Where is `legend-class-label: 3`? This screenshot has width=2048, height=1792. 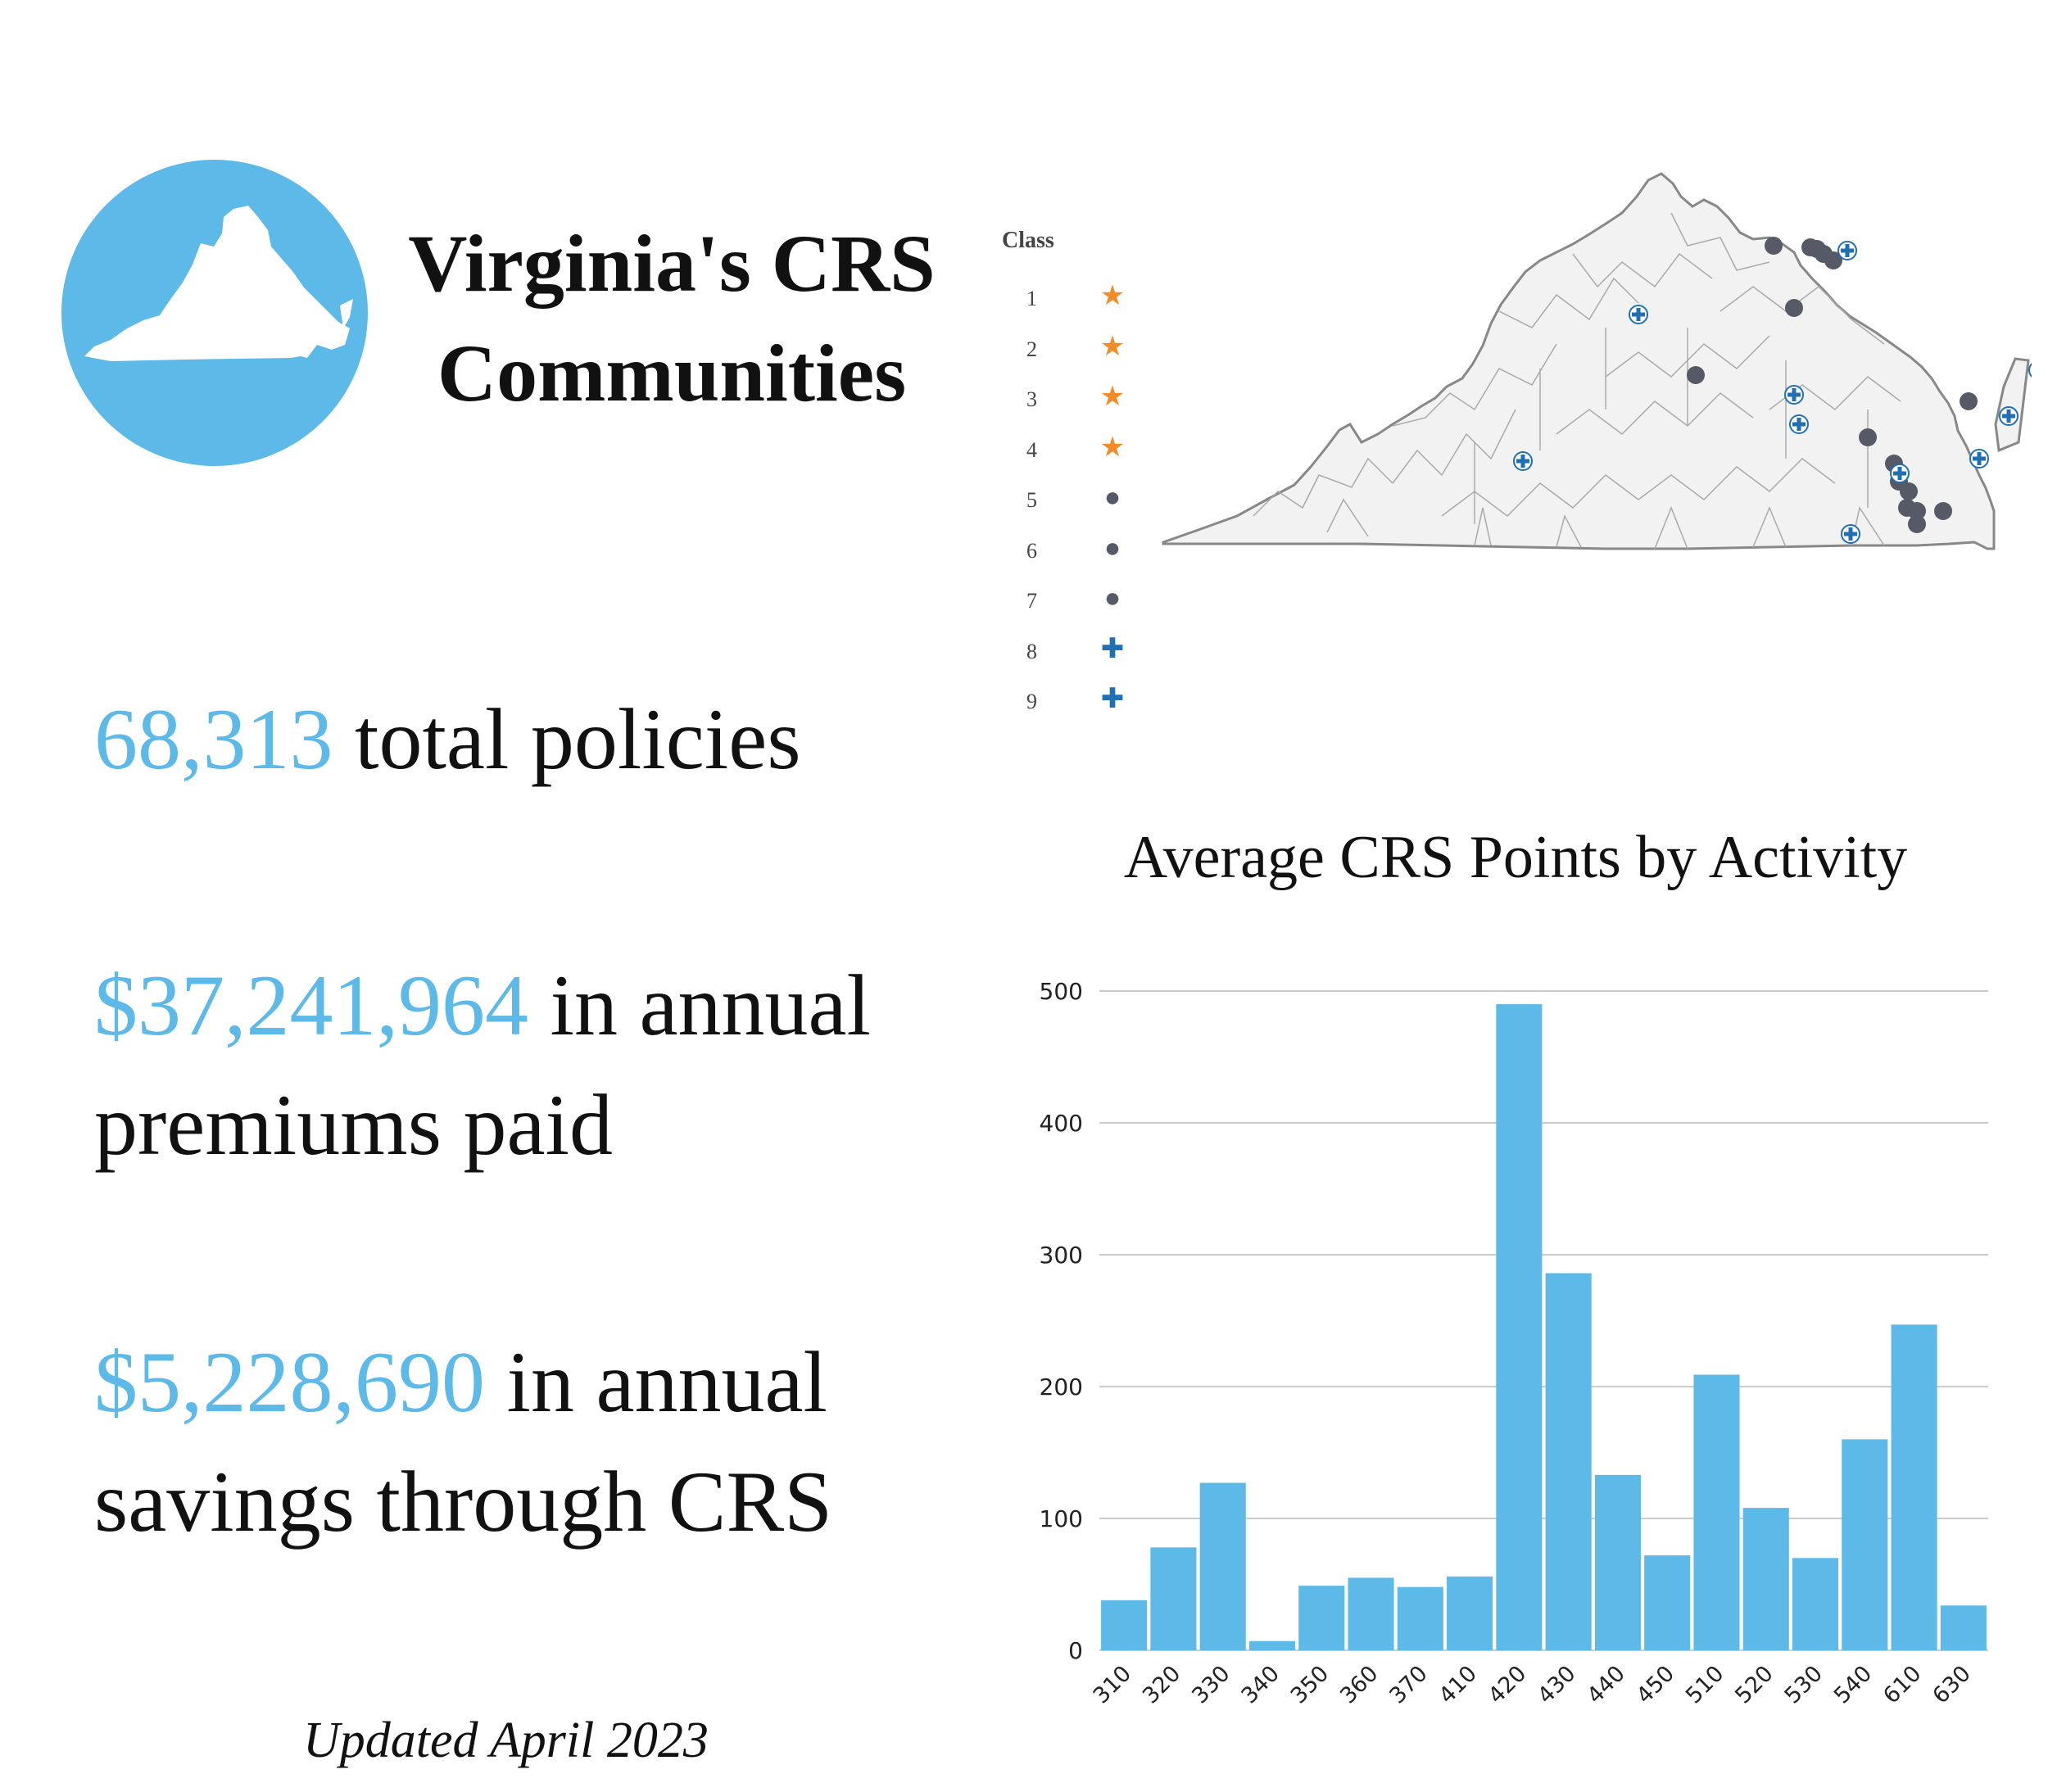
legend-class-label: 3 is located at coordinates (1031, 399).